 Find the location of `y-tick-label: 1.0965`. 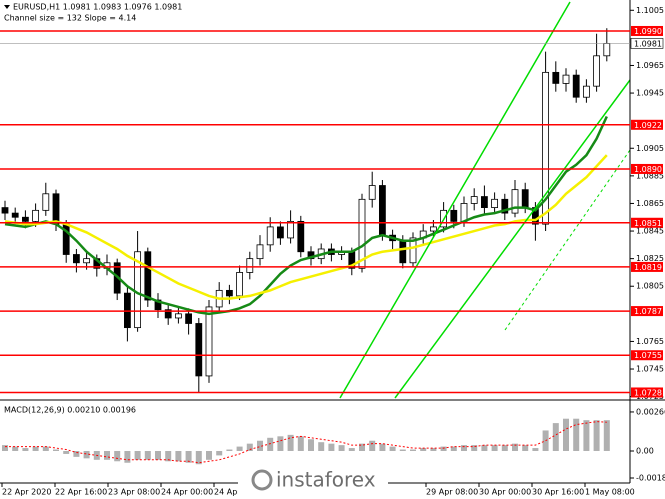

y-tick-label: 1.0965 is located at coordinates (650, 65).